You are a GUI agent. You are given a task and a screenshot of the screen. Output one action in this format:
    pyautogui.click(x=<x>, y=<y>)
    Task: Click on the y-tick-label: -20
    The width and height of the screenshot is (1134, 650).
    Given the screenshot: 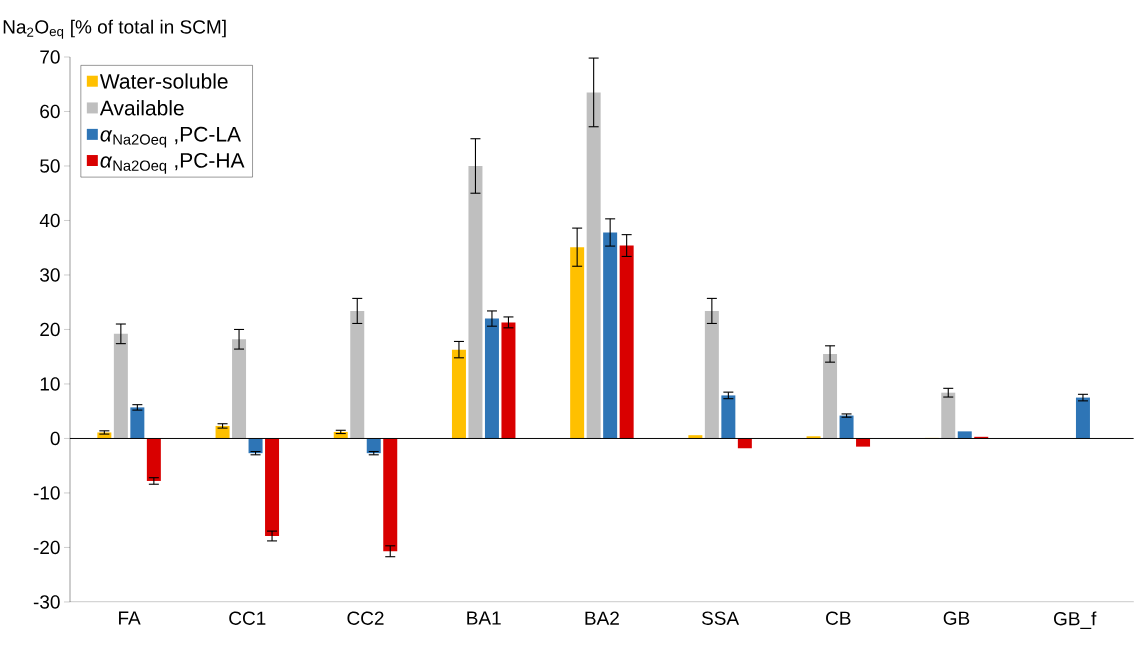 What is the action you would take?
    pyautogui.click(x=46, y=547)
    